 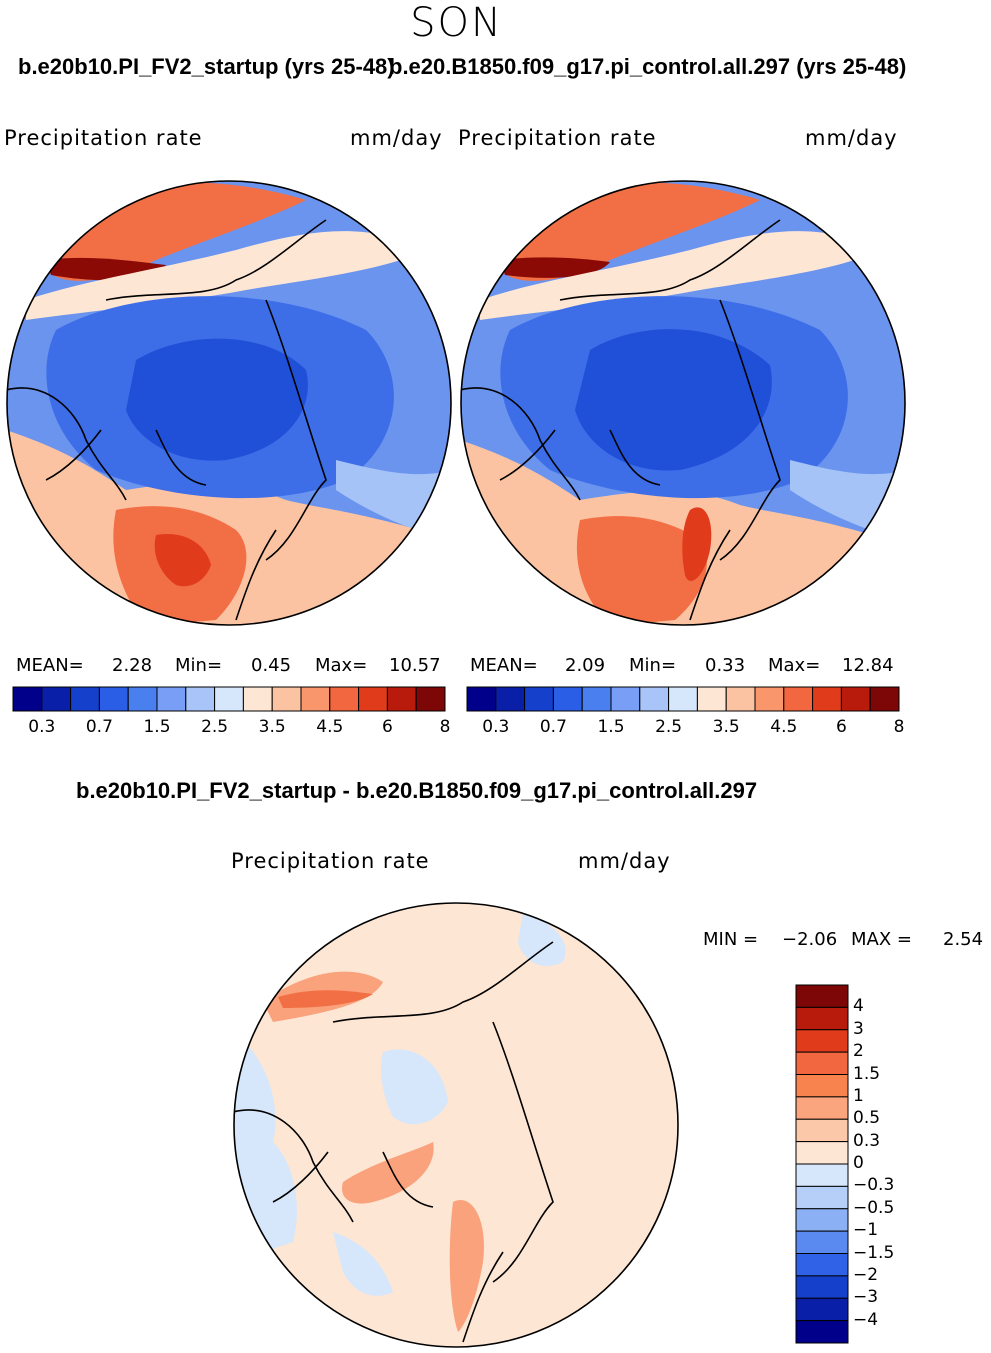 I want to click on panel-1-mean-value: 2.28, so click(x=132, y=665).